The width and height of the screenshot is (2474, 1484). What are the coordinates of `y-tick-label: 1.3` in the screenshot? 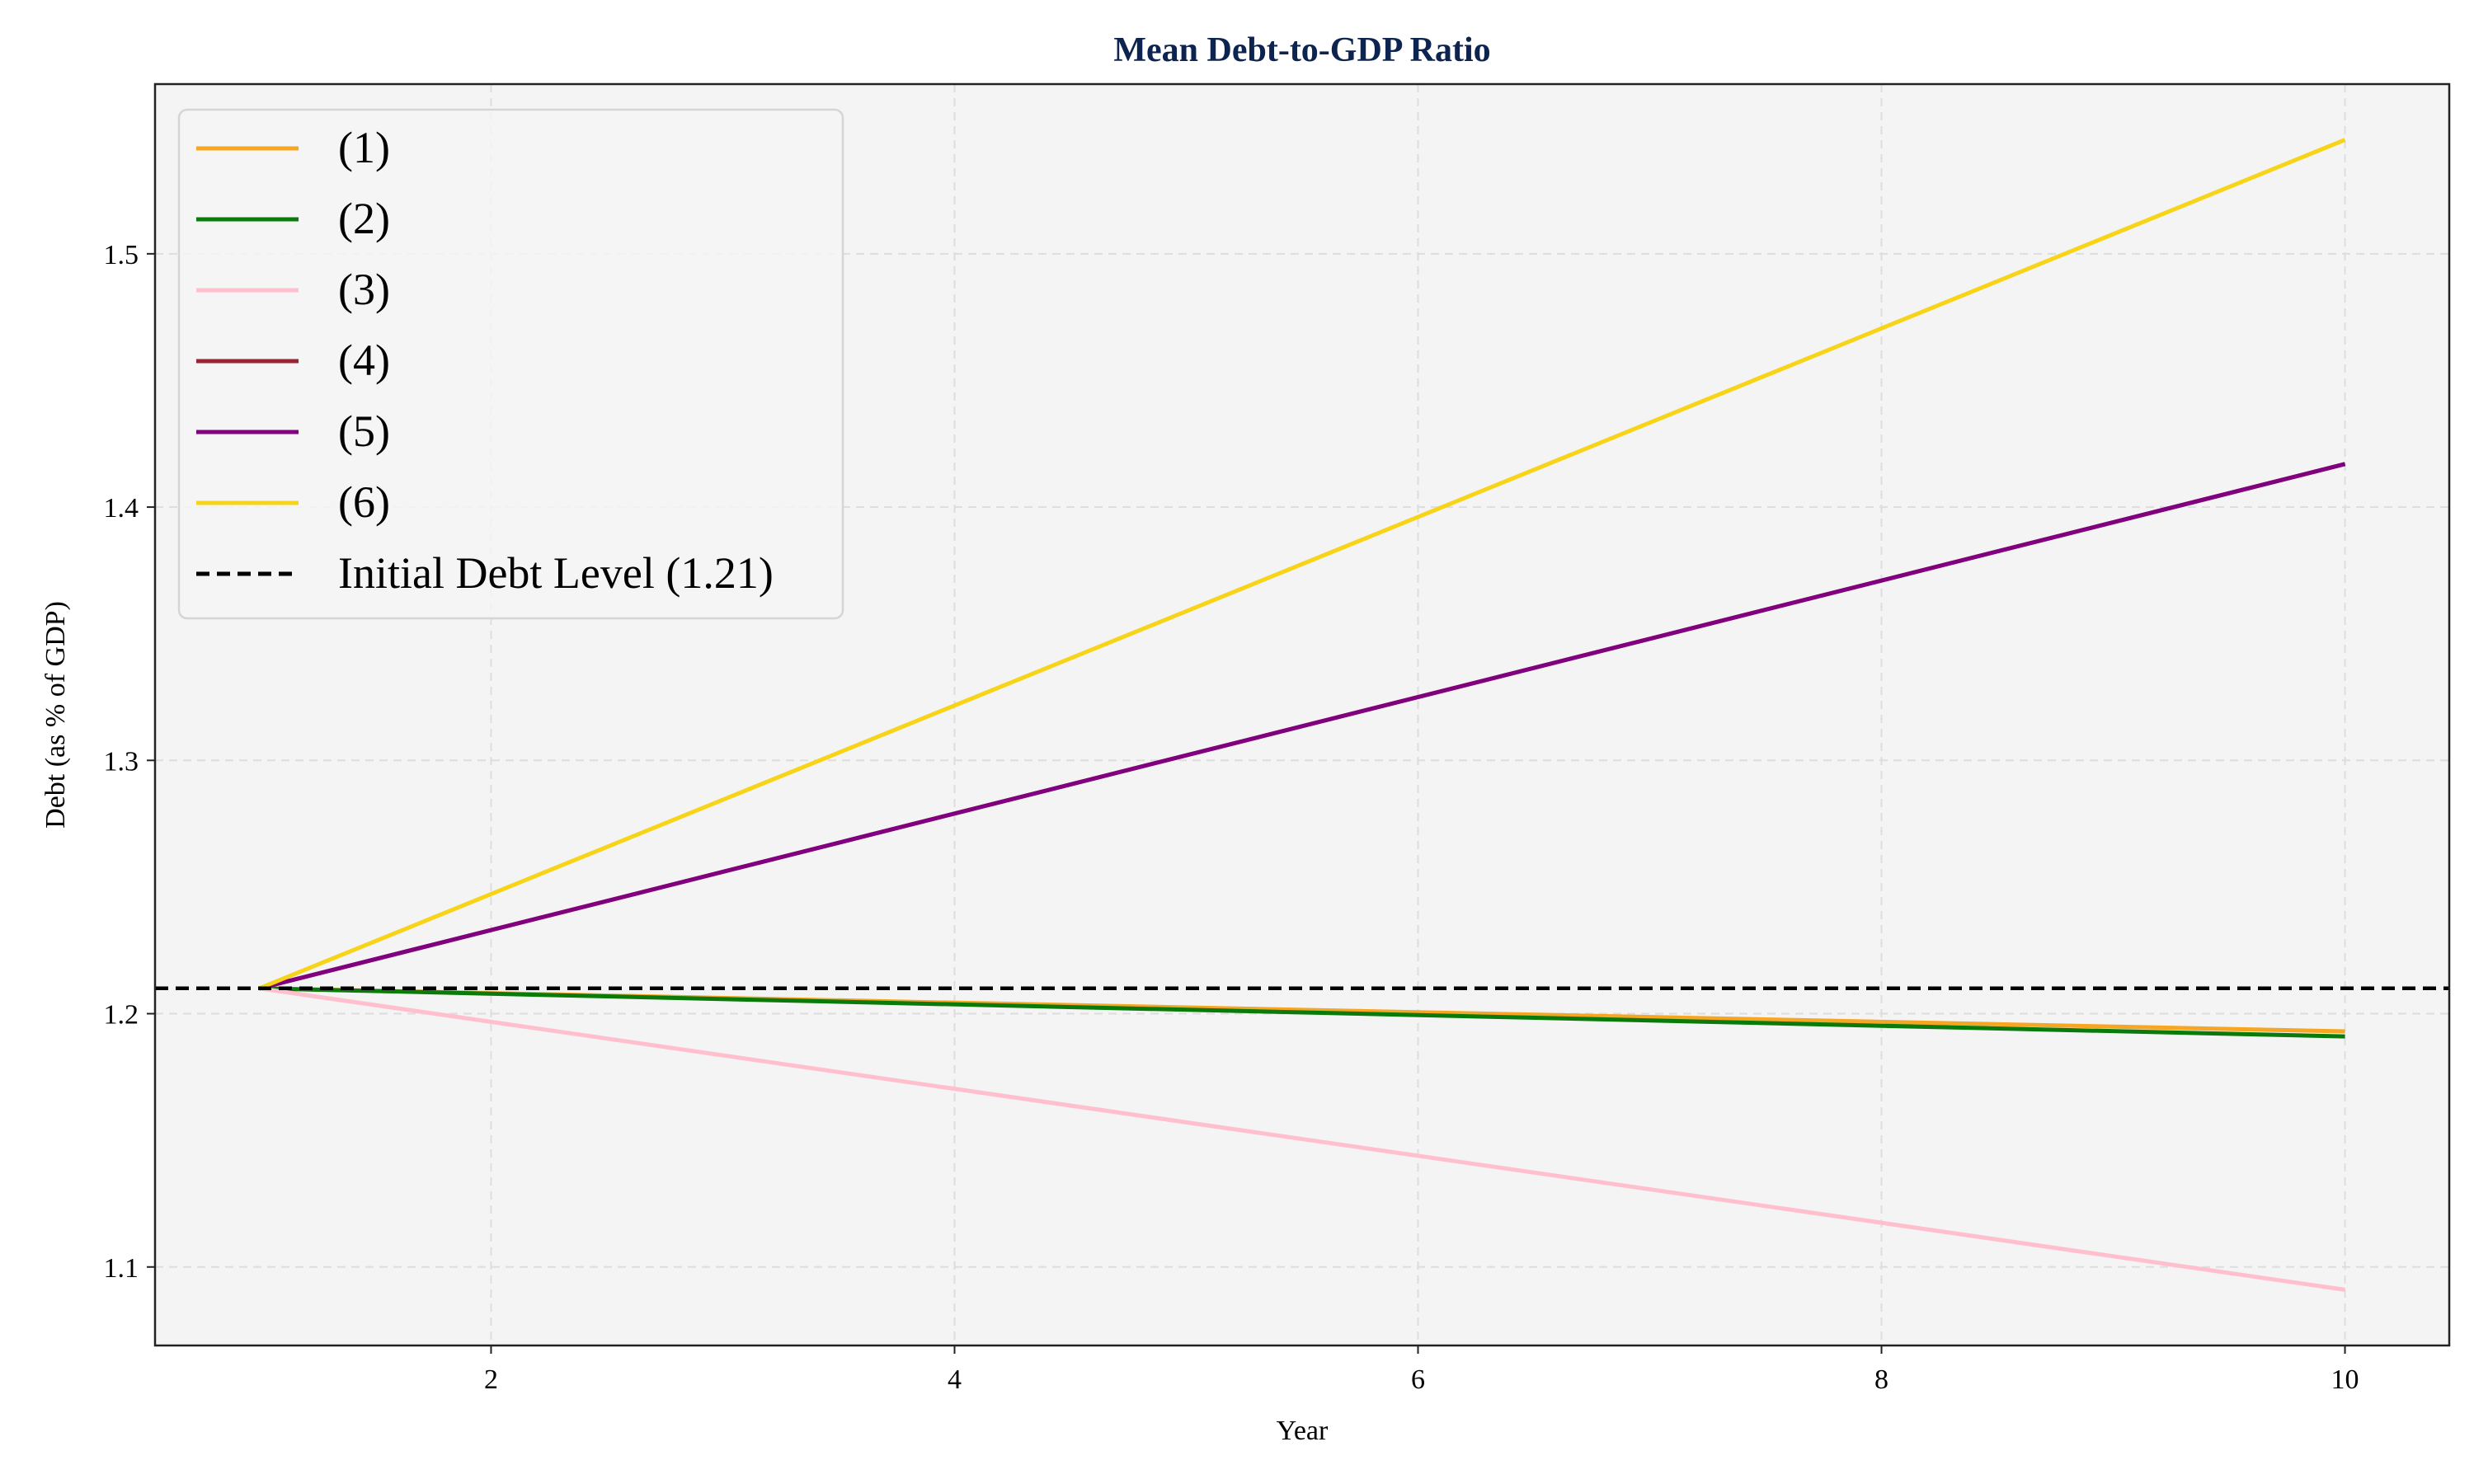 It's located at (121, 761).